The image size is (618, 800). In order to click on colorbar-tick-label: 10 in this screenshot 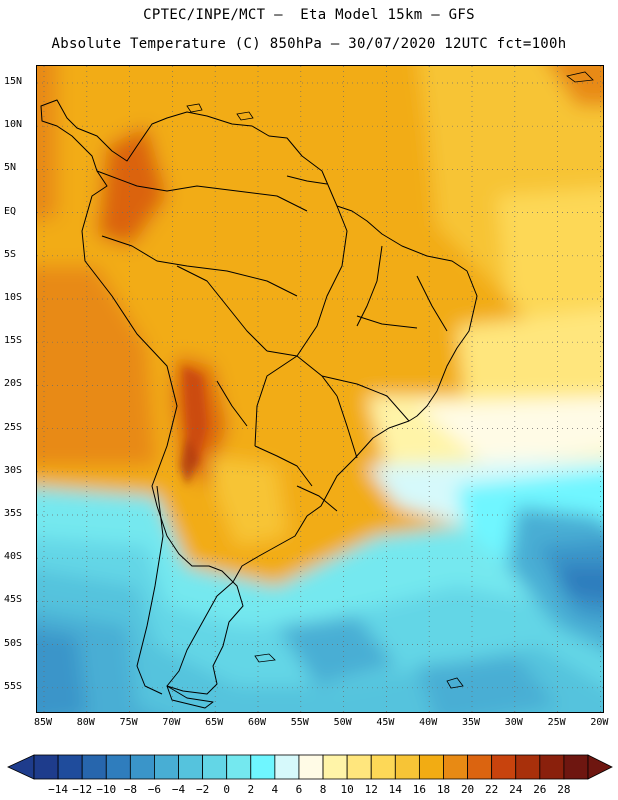, I will do `click(347, 789)`.